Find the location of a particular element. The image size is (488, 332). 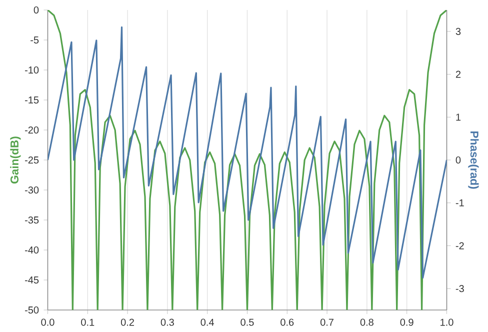

y-tick-label: -25 is located at coordinates (32, 160).